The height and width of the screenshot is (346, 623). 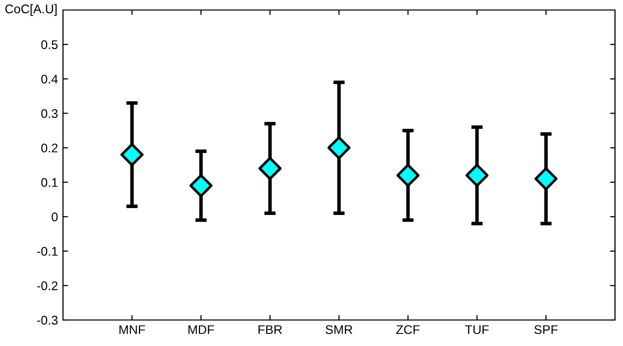 What do you see at coordinates (546, 329) in the screenshot?
I see `x-tick-label: SPF` at bounding box center [546, 329].